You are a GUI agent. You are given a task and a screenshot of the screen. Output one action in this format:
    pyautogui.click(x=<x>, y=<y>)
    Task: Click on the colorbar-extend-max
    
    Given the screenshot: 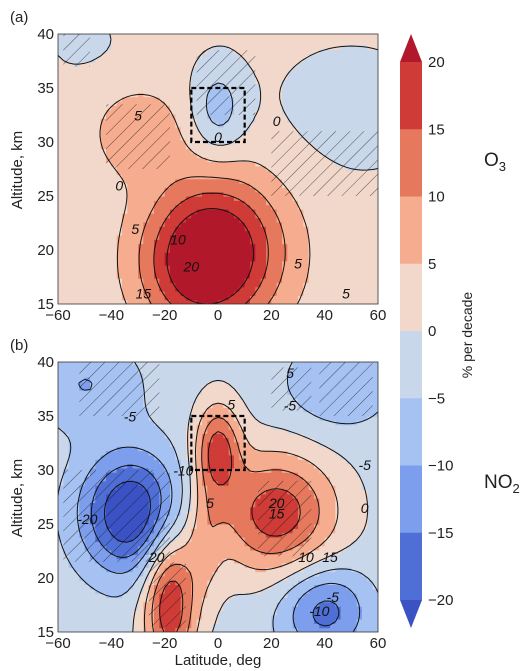 What is the action you would take?
    pyautogui.click(x=411, y=48)
    